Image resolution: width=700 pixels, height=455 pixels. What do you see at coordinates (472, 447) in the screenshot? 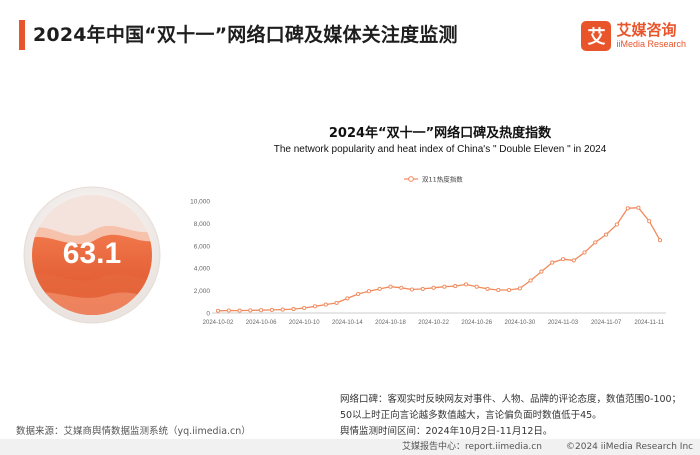
I see `footer-report-link: 艾媒报告中心：report.iimedia.cn` at bounding box center [472, 447].